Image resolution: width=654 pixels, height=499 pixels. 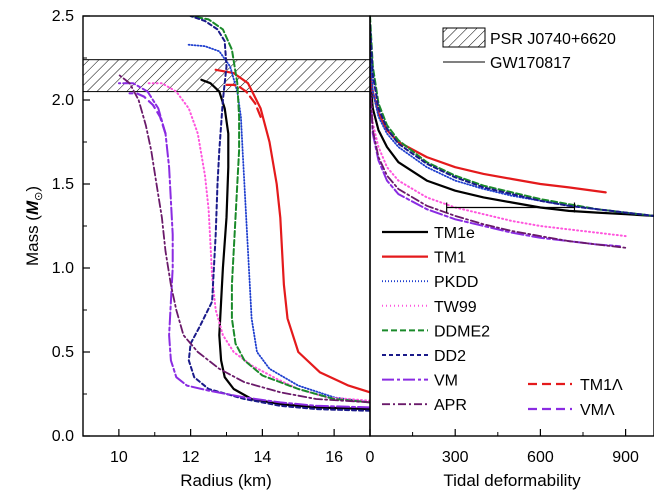 I want to click on right-curve-tw99, so click(x=498, y=161).